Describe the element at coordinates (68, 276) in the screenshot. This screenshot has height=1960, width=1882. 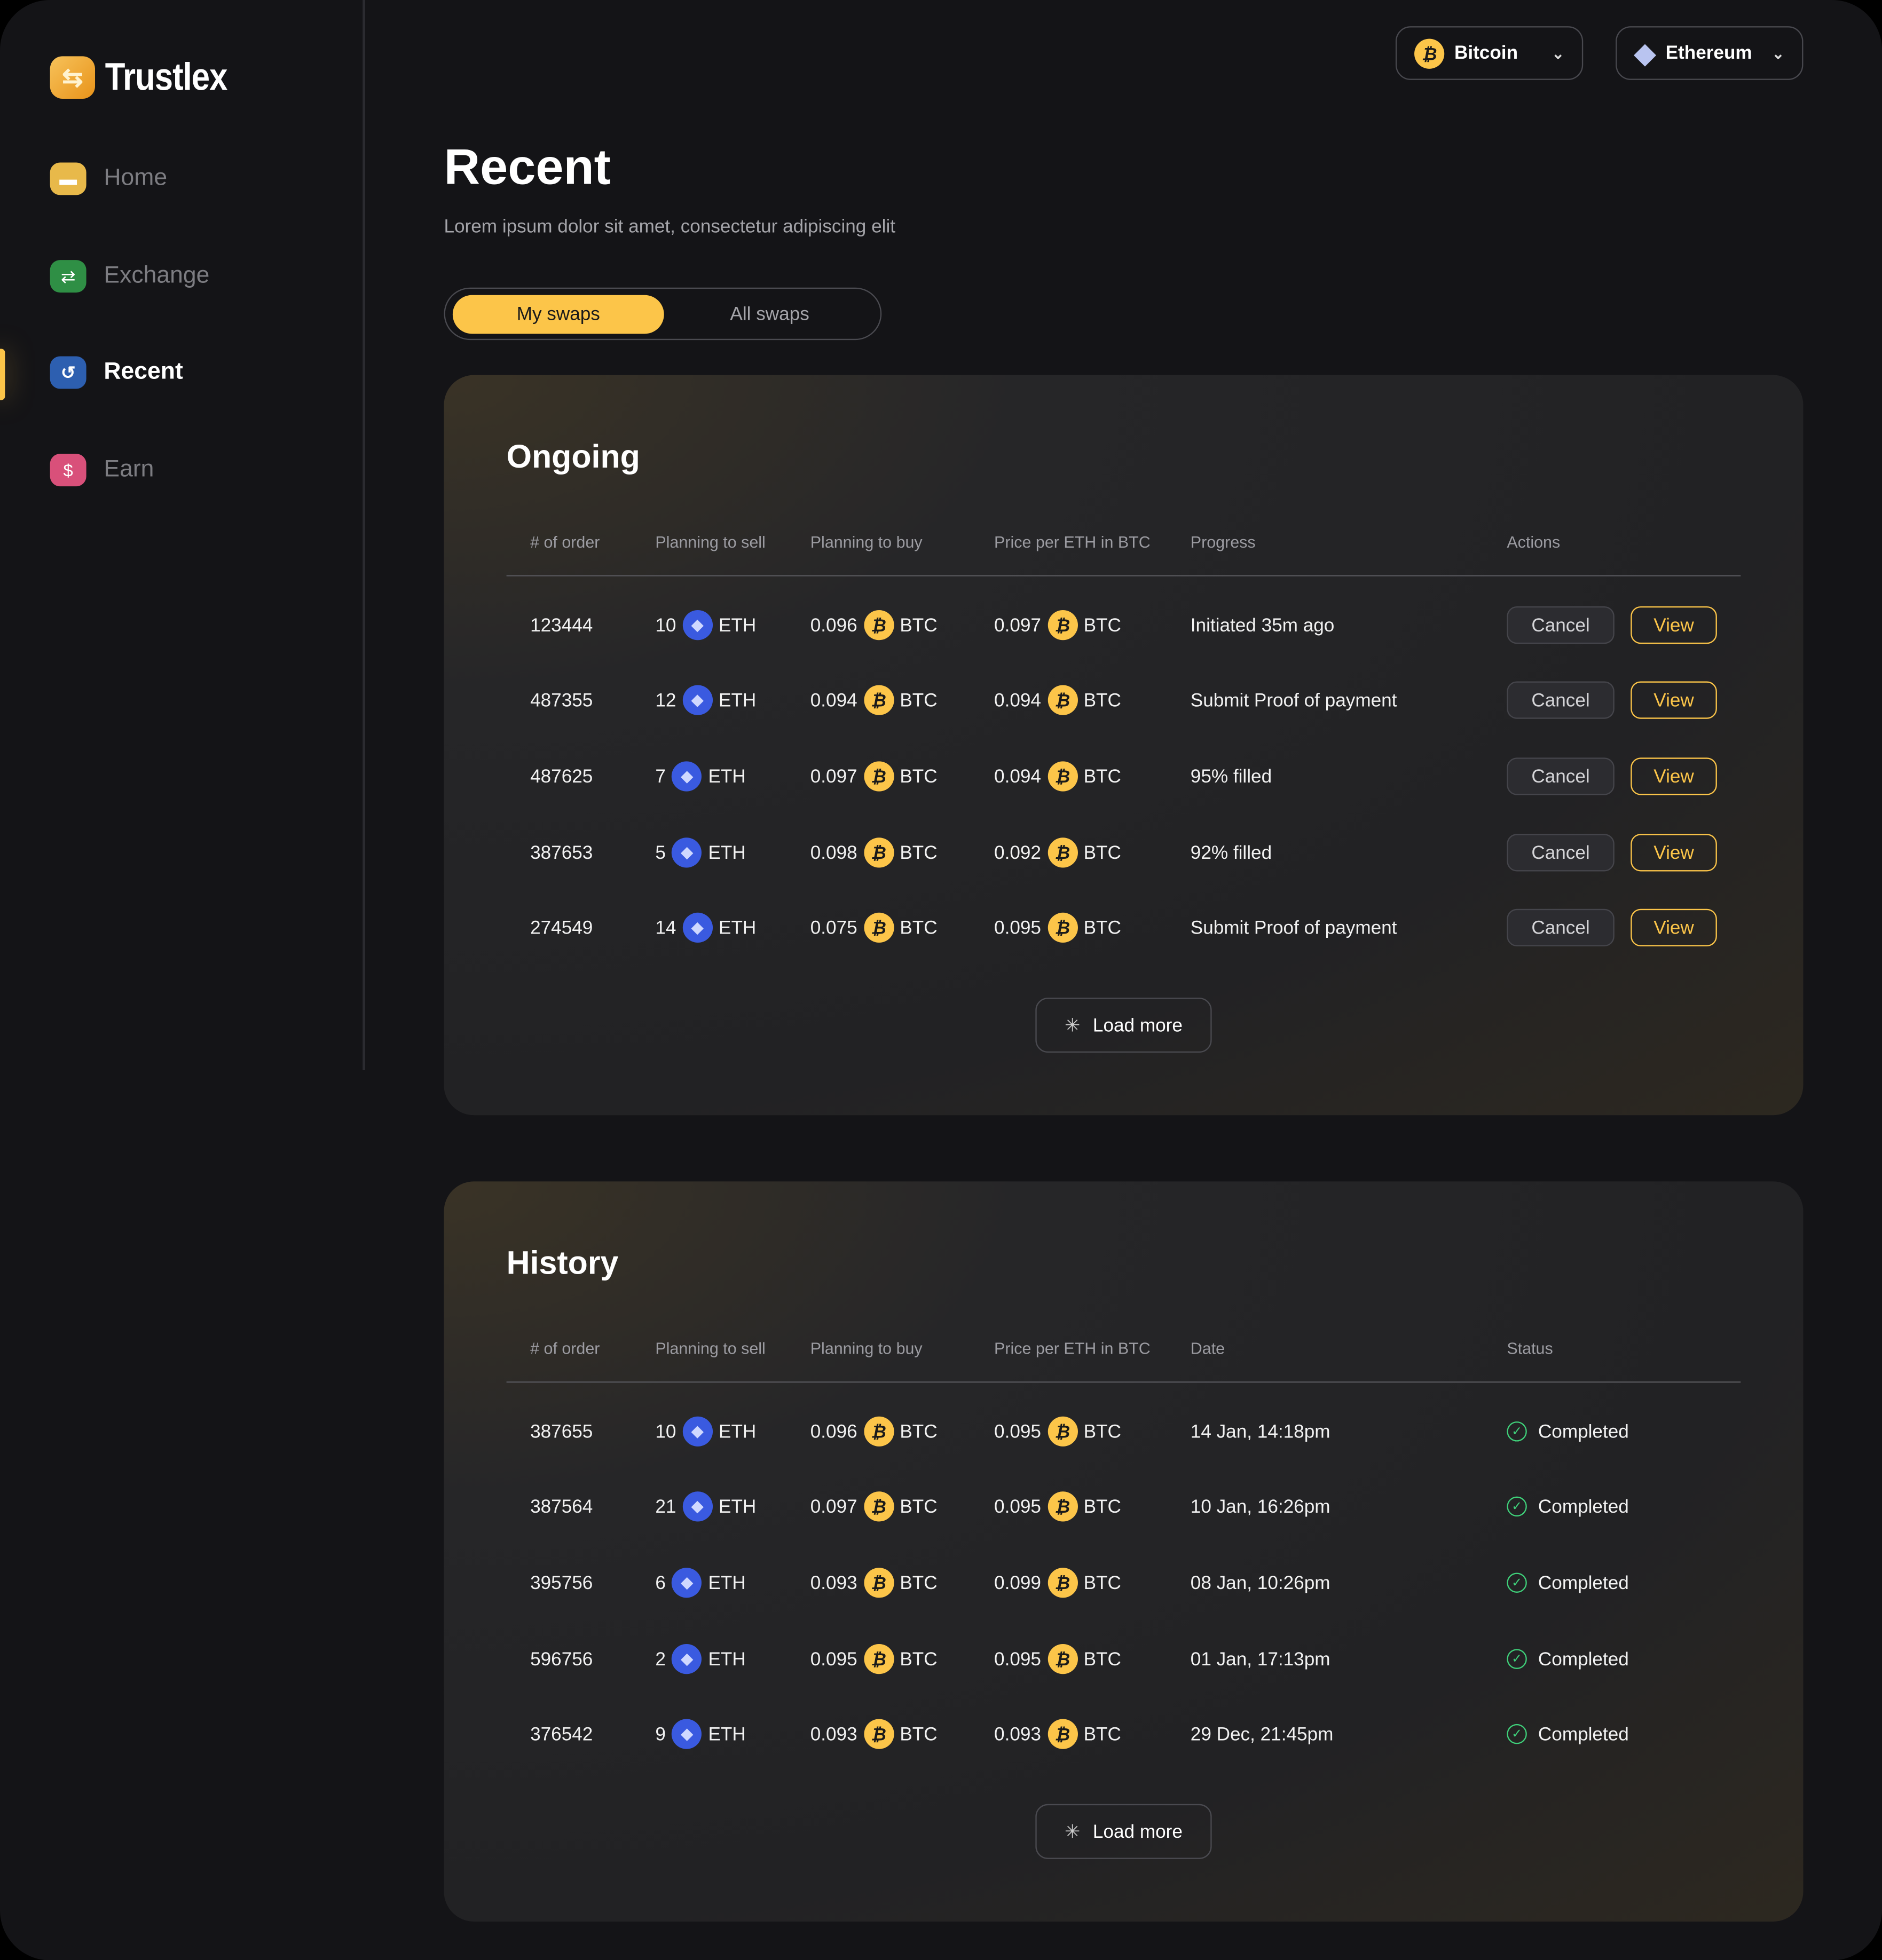
I see `exchange-icon: ⇄` at that location.